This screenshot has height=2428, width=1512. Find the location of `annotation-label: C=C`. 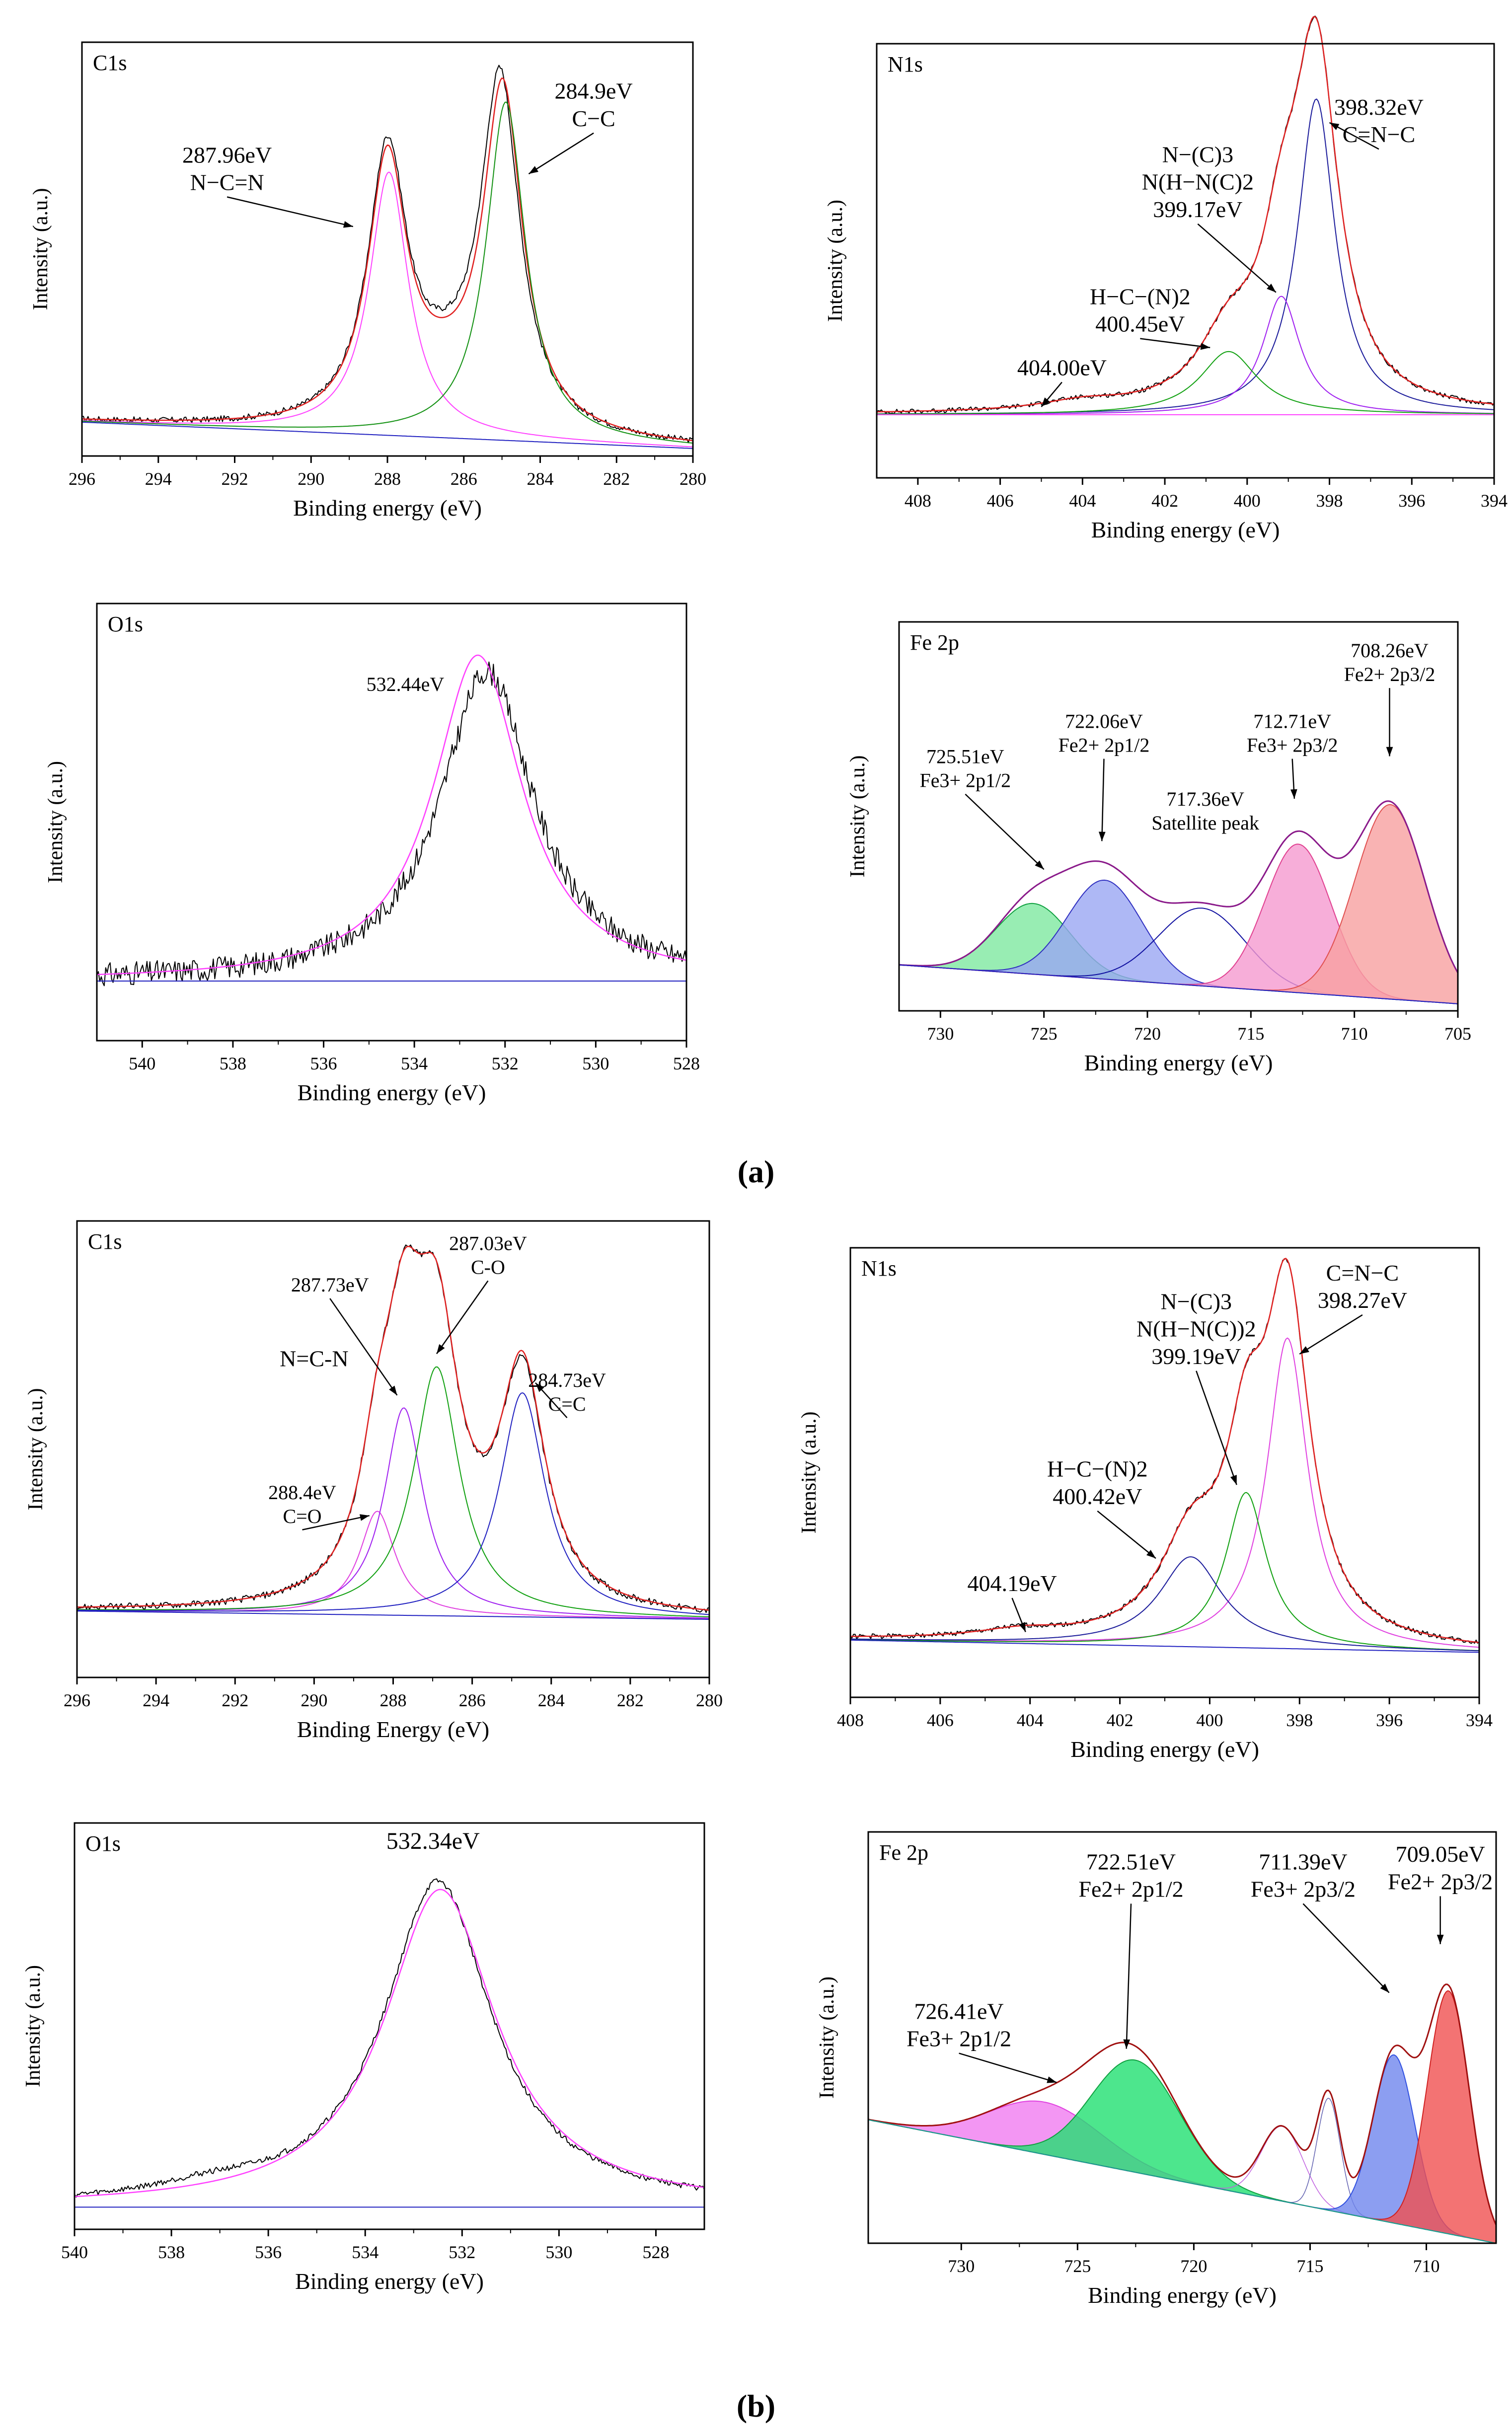

annotation-label: C=C is located at coordinates (567, 1404).